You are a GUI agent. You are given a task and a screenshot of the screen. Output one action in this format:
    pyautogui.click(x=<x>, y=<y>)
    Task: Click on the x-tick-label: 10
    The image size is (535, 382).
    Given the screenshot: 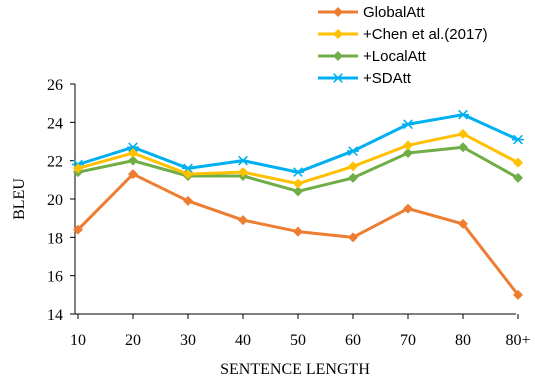 What is the action you would take?
    pyautogui.click(x=78, y=340)
    